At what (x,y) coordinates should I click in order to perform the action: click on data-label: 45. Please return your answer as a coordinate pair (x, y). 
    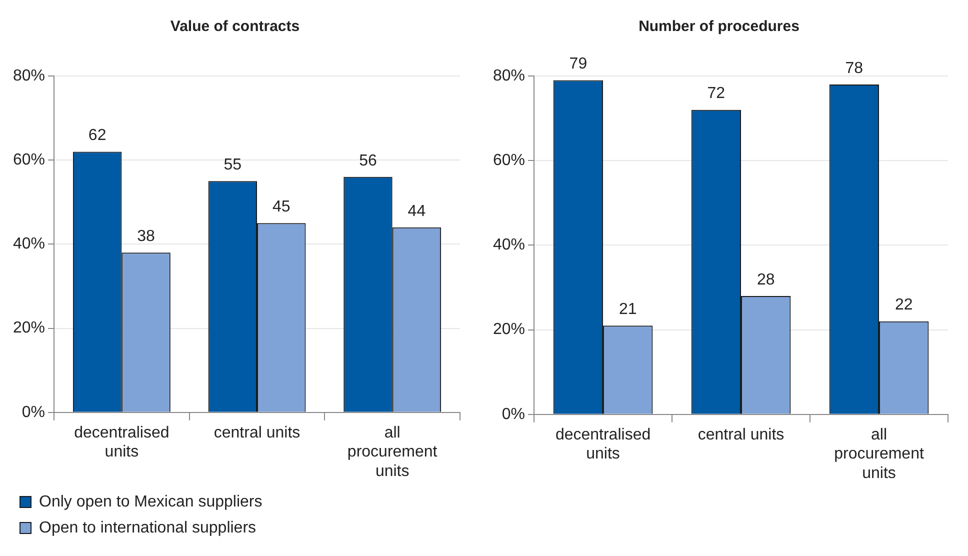
    Looking at the image, I should click on (281, 207).